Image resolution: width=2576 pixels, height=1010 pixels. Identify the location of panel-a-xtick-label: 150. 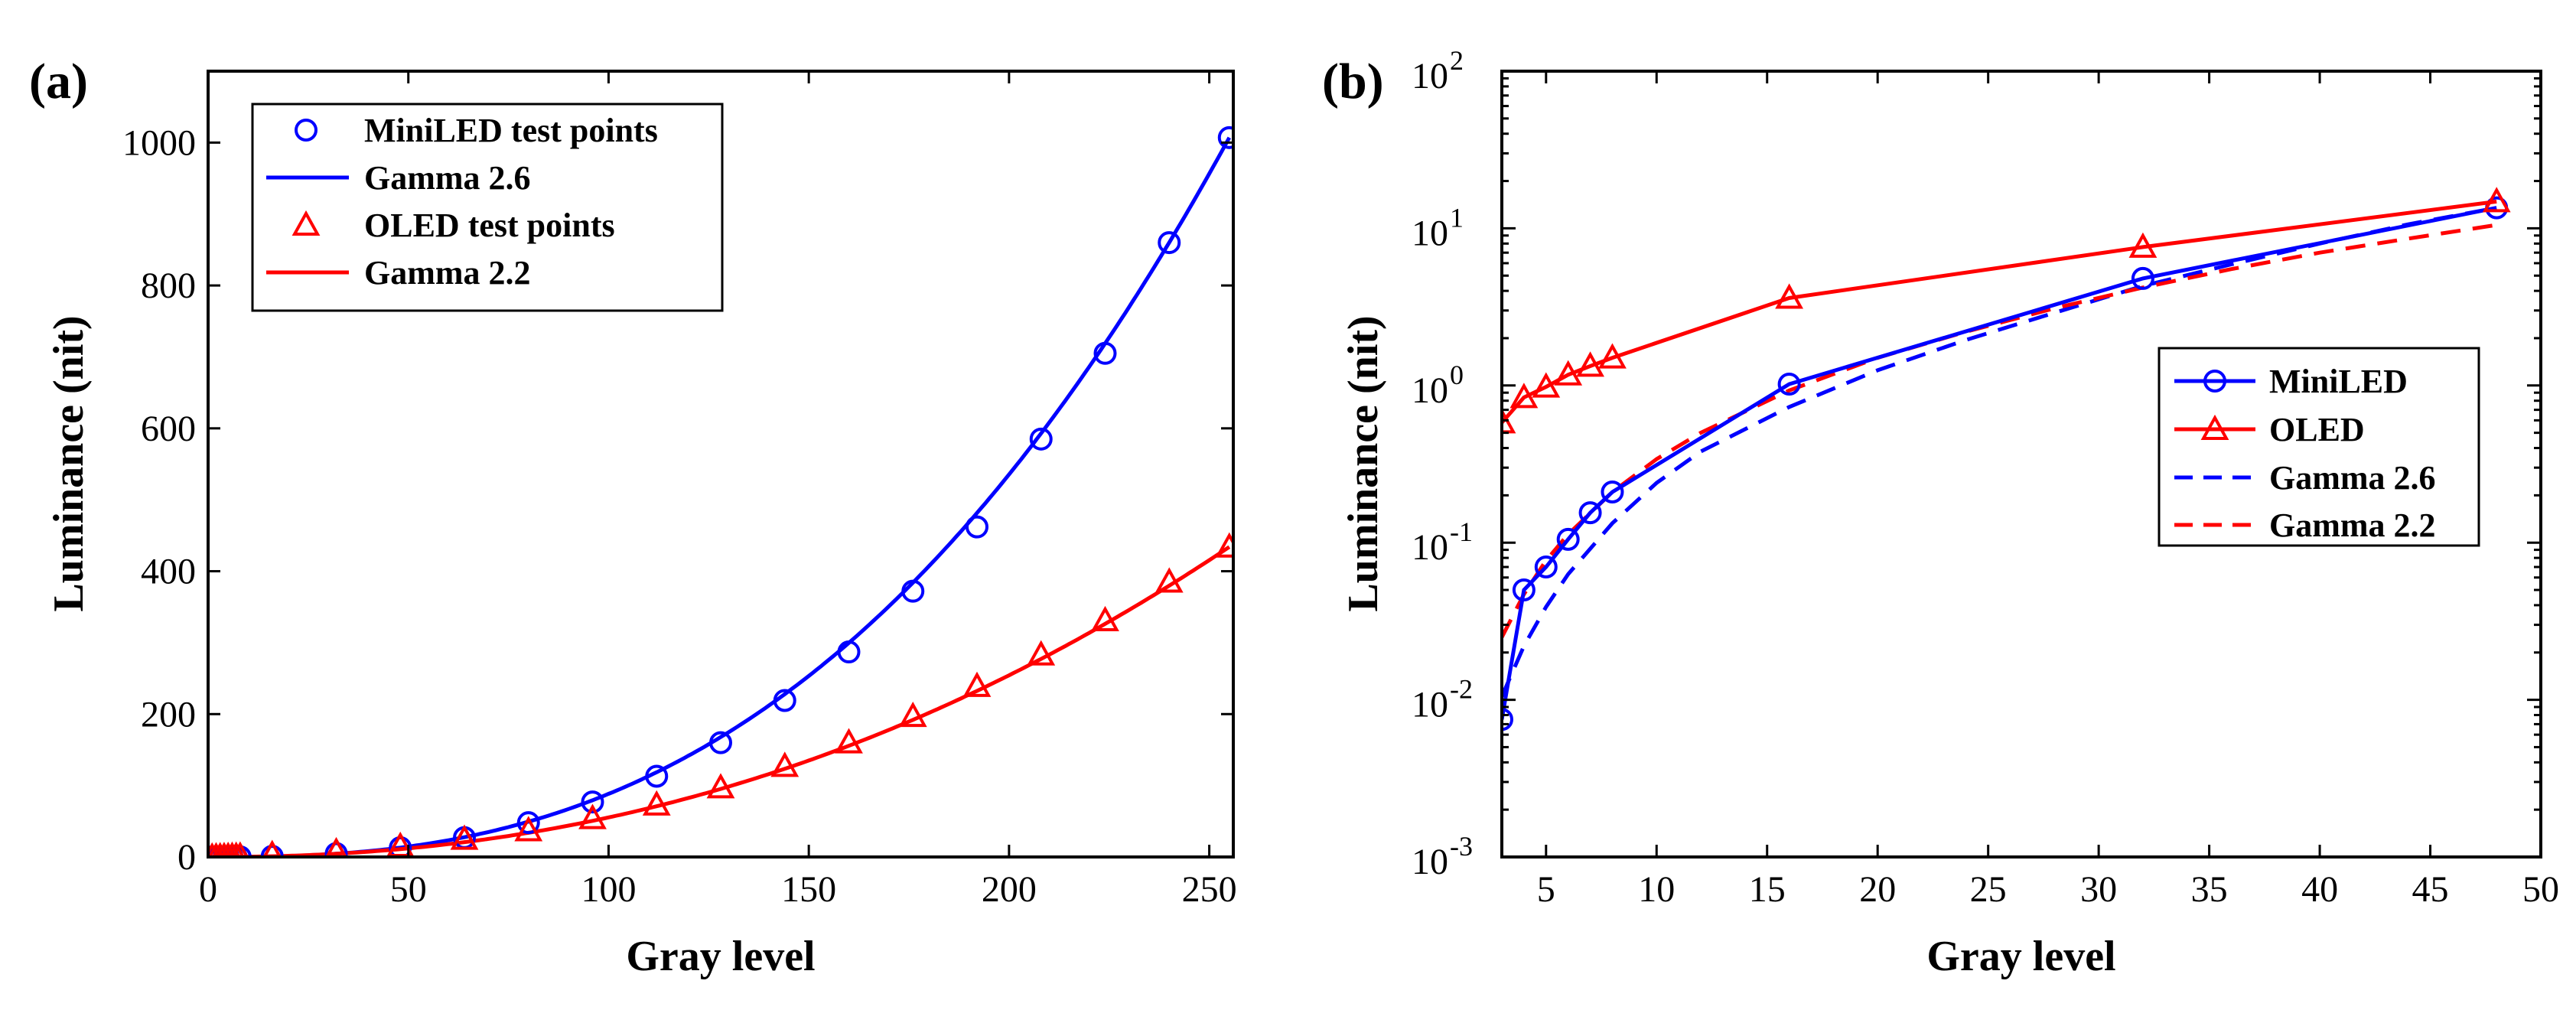
(809, 889).